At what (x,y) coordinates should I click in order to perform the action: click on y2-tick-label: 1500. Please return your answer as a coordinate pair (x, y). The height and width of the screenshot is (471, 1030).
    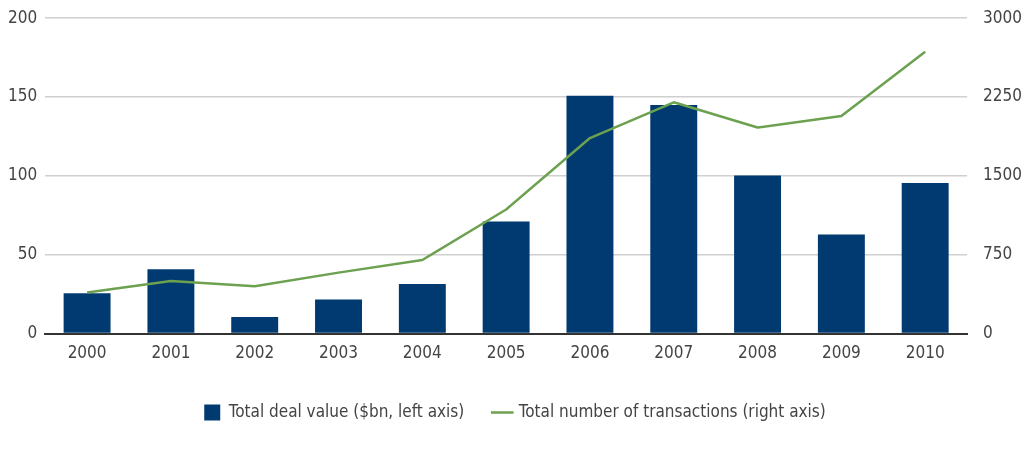
    Looking at the image, I should click on (1003, 174).